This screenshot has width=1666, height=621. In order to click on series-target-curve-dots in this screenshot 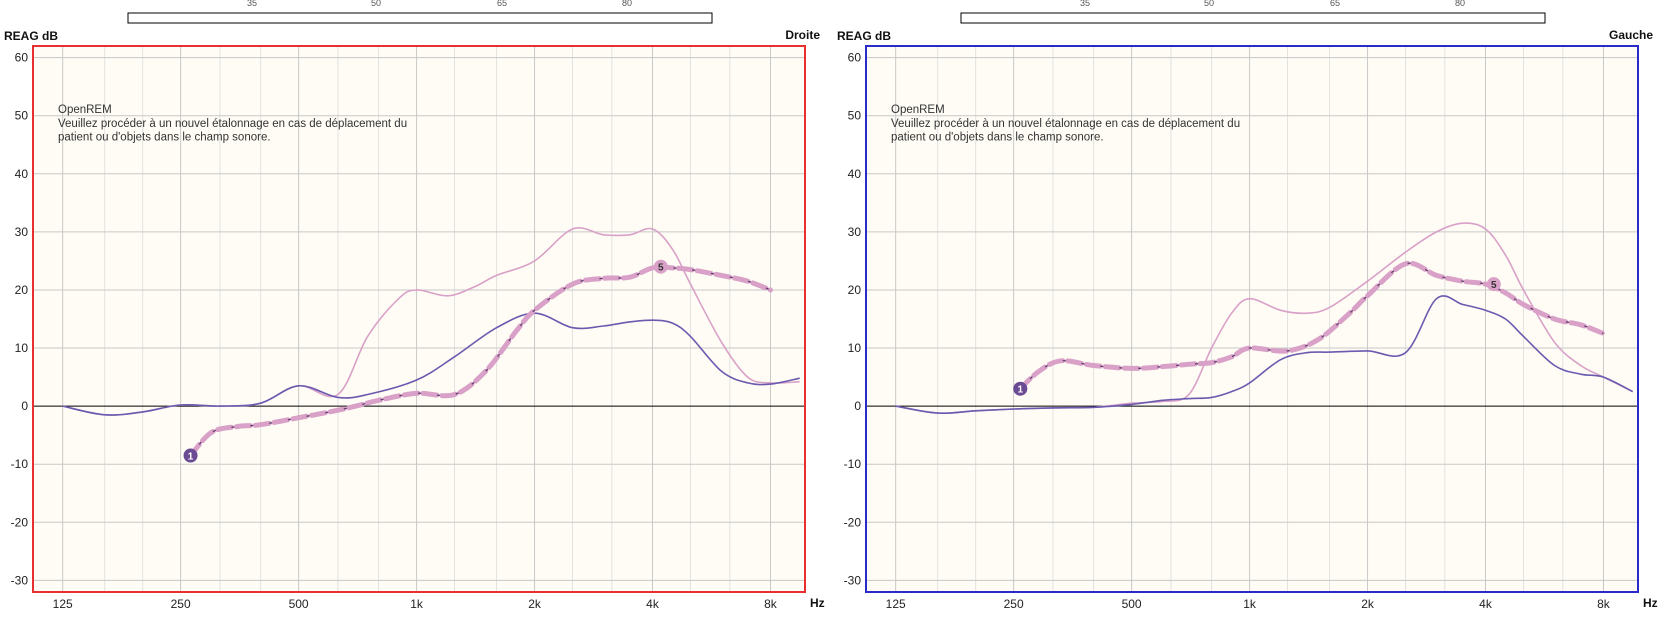, I will do `click(1311, 326)`.